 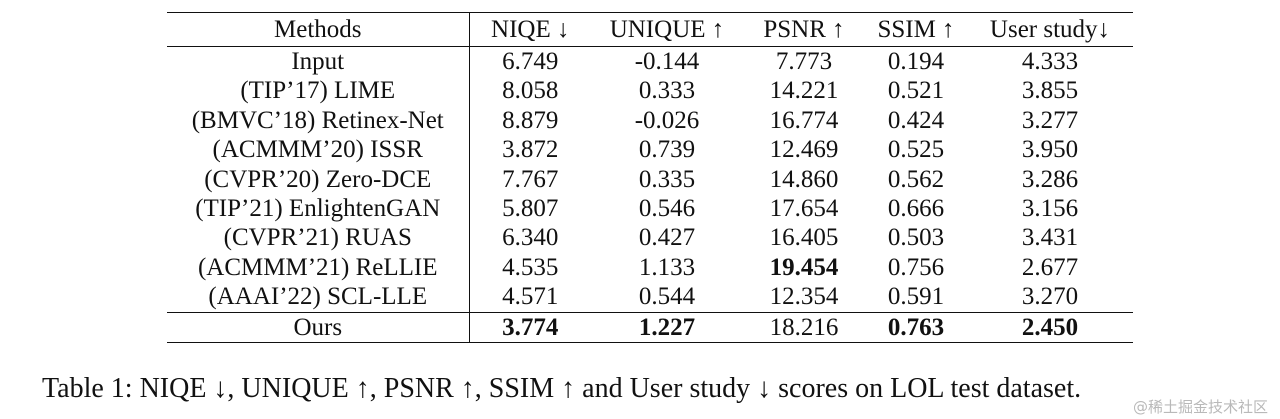 I want to click on unique-cell: 0.546, so click(x=667, y=209).